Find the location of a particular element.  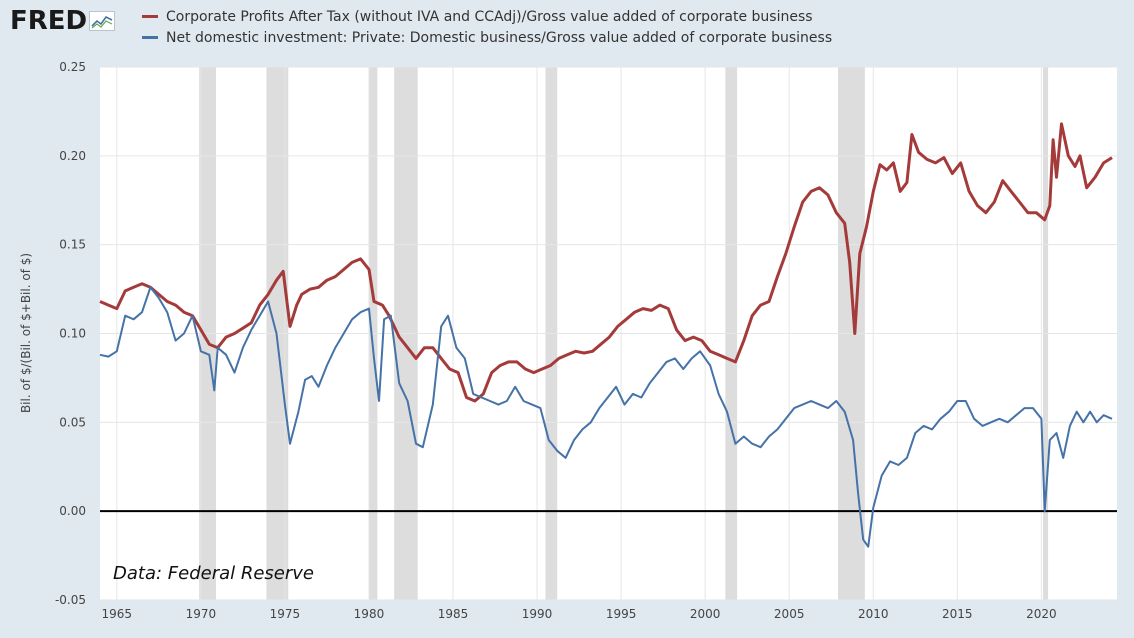

y-tick-label: 0.10 is located at coordinates (72, 334).